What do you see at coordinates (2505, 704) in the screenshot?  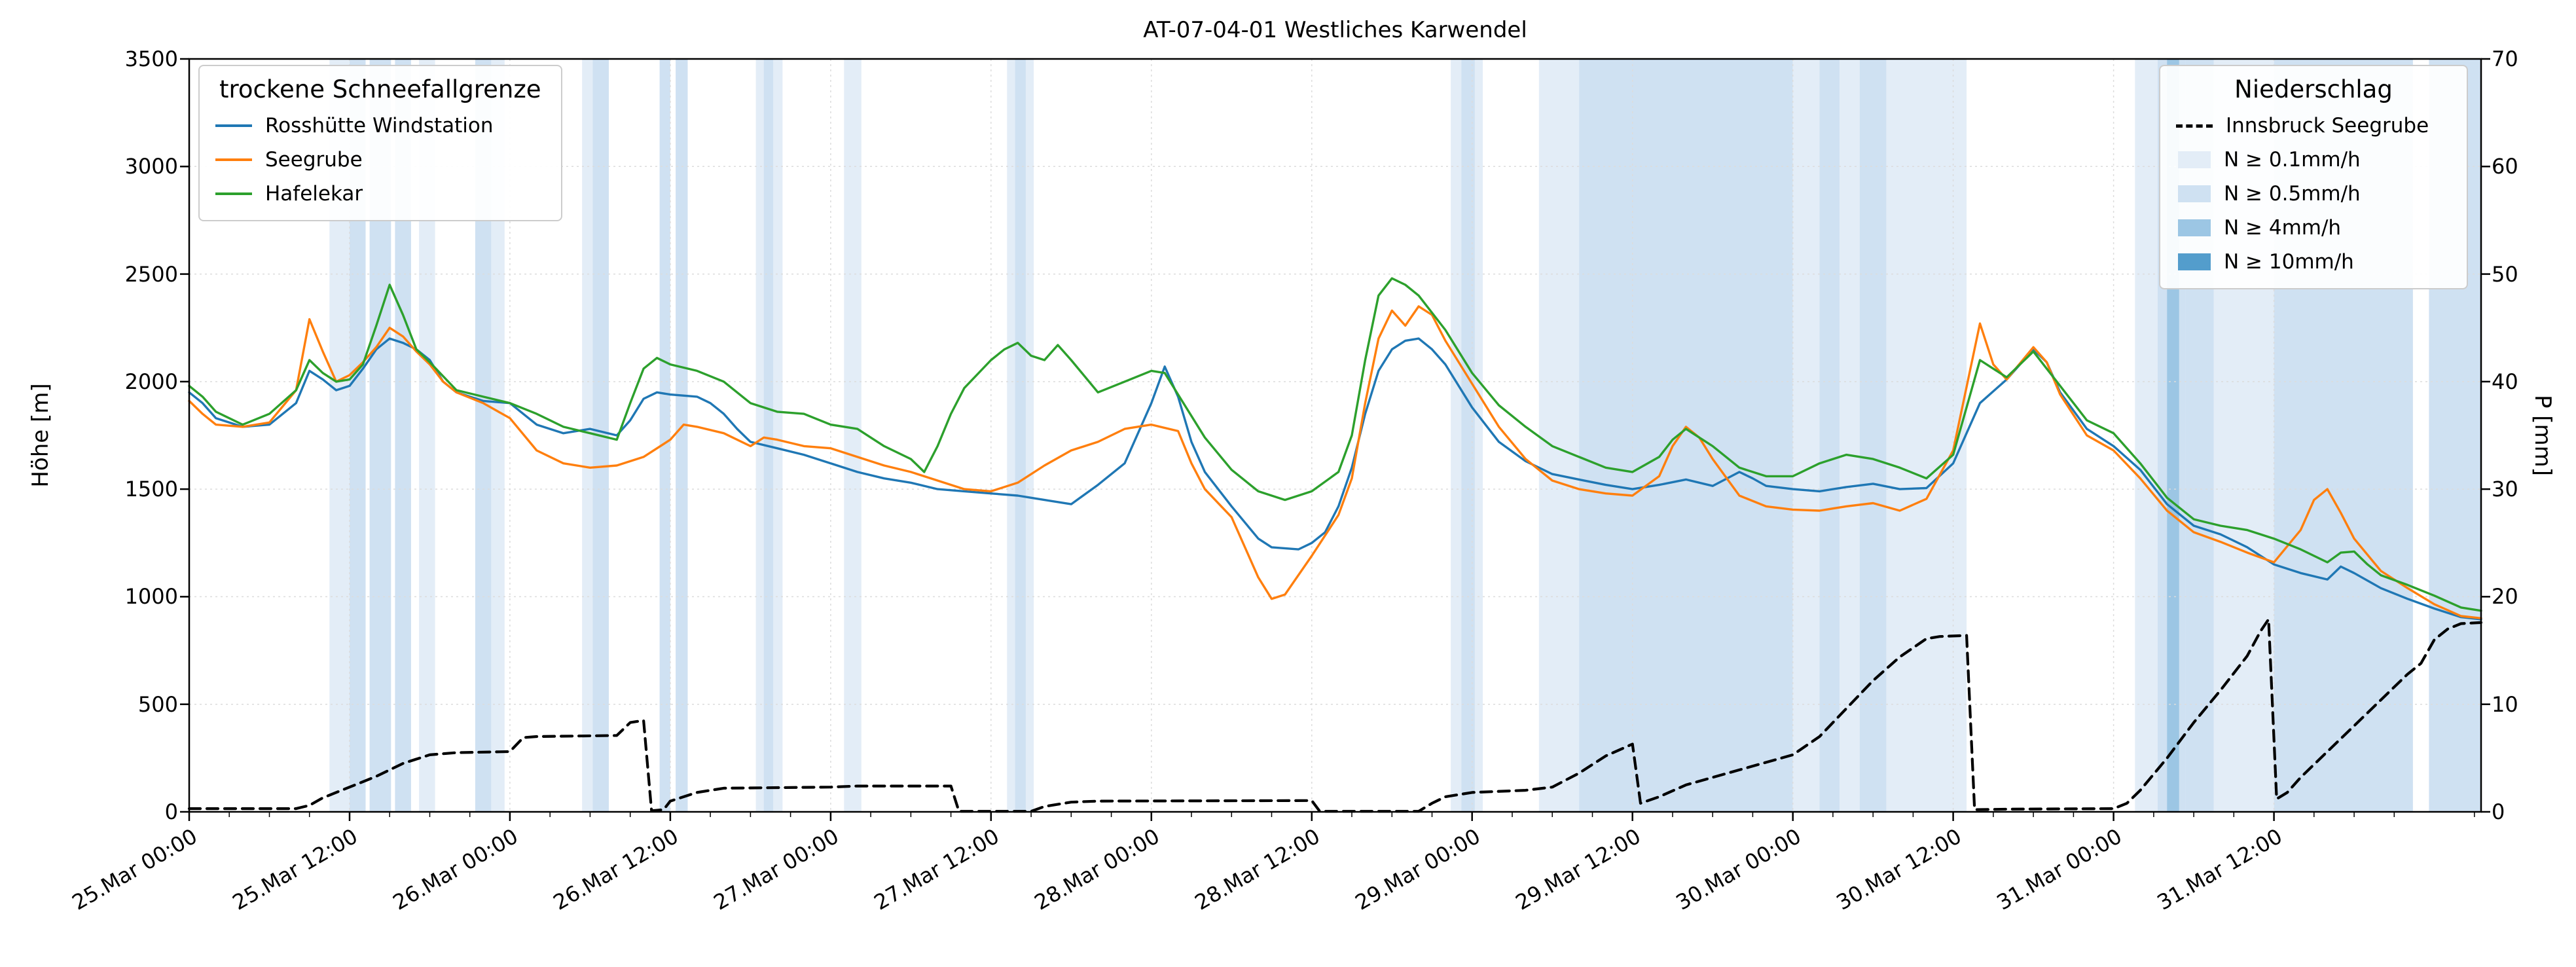 I see `y-tick-label-right: 10` at bounding box center [2505, 704].